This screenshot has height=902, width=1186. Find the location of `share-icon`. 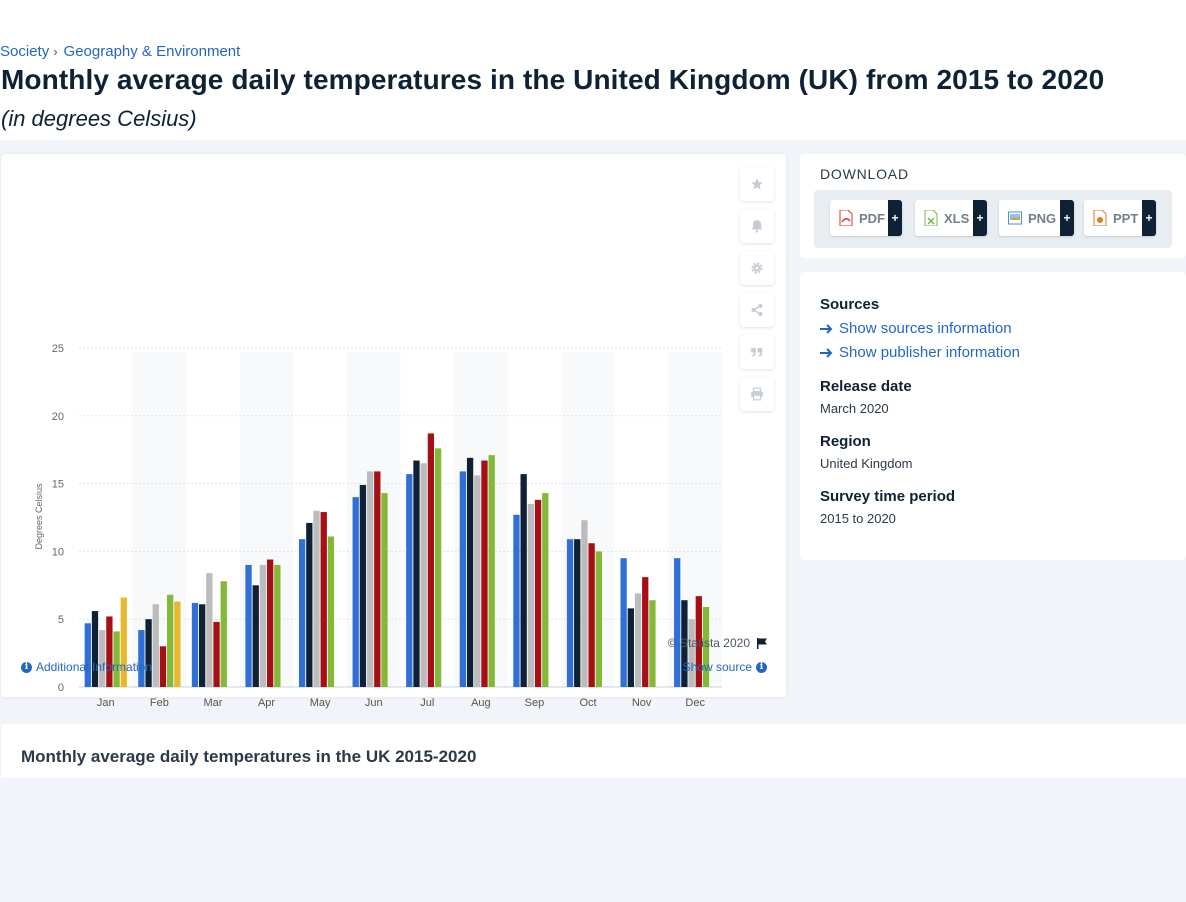

share-icon is located at coordinates (757, 310).